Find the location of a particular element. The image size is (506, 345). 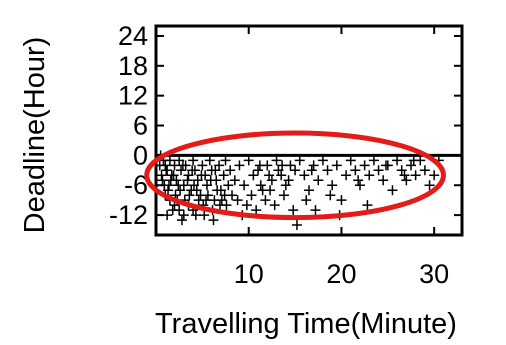

y-tick-label: 18 is located at coordinates (133, 66).